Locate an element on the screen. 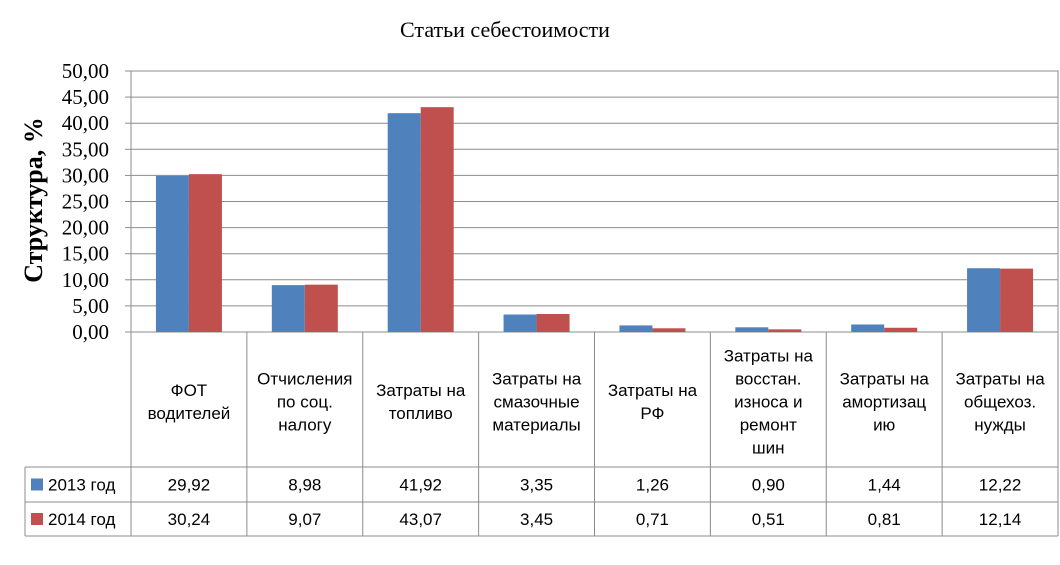 This screenshot has width=1060, height=565. data-table-cell: 12,14 is located at coordinates (1000, 519).